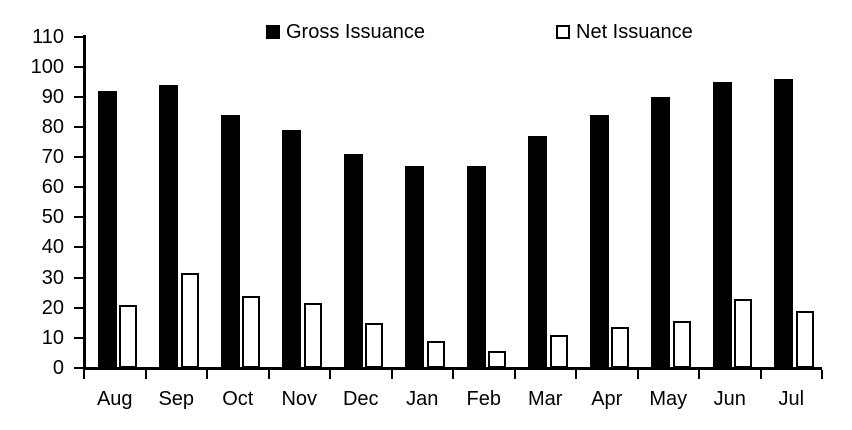  What do you see at coordinates (497, 359) in the screenshot?
I see `bar-net-feb` at bounding box center [497, 359].